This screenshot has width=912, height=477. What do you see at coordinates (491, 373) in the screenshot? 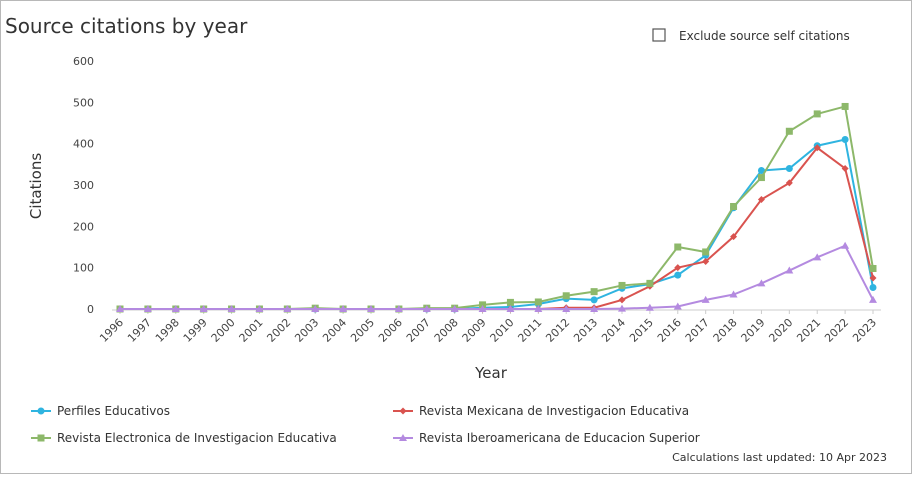
I see `x-axis-label: Year` at bounding box center [491, 373].